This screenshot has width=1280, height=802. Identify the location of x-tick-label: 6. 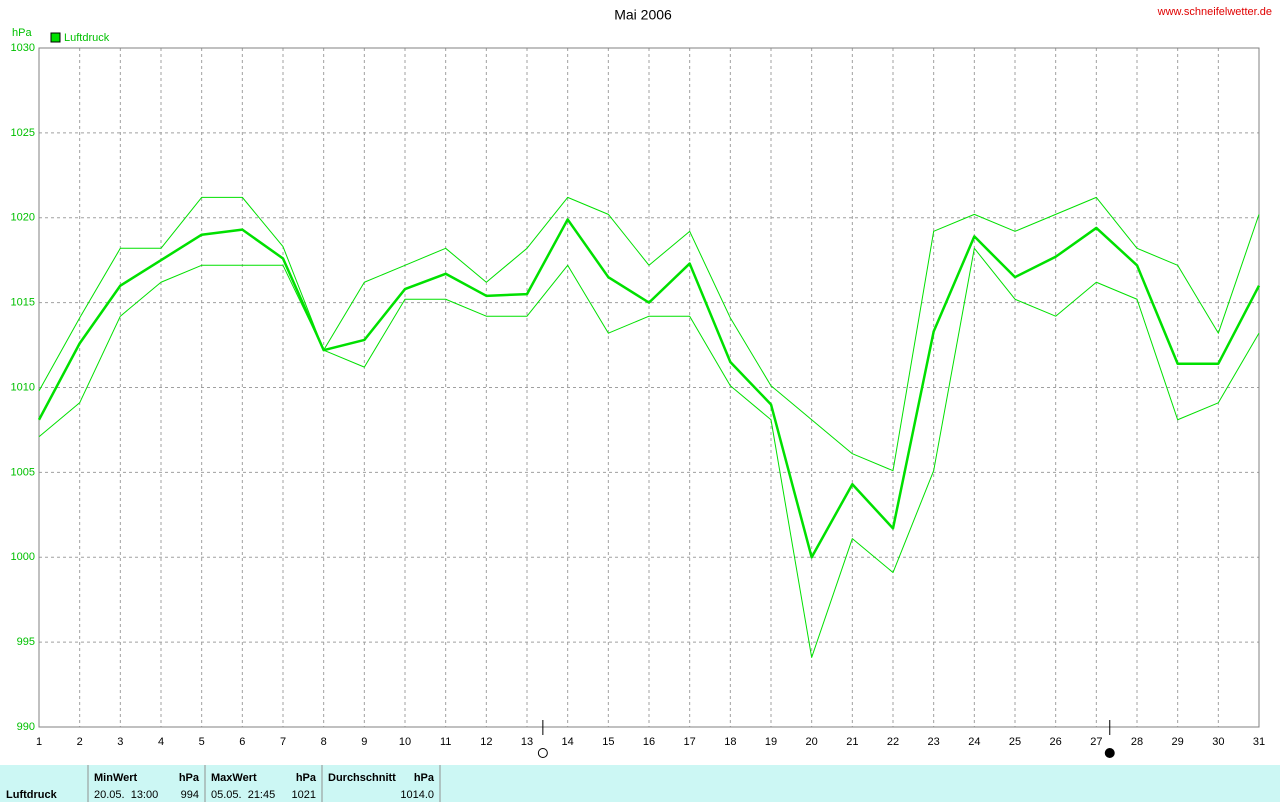
(242, 742).